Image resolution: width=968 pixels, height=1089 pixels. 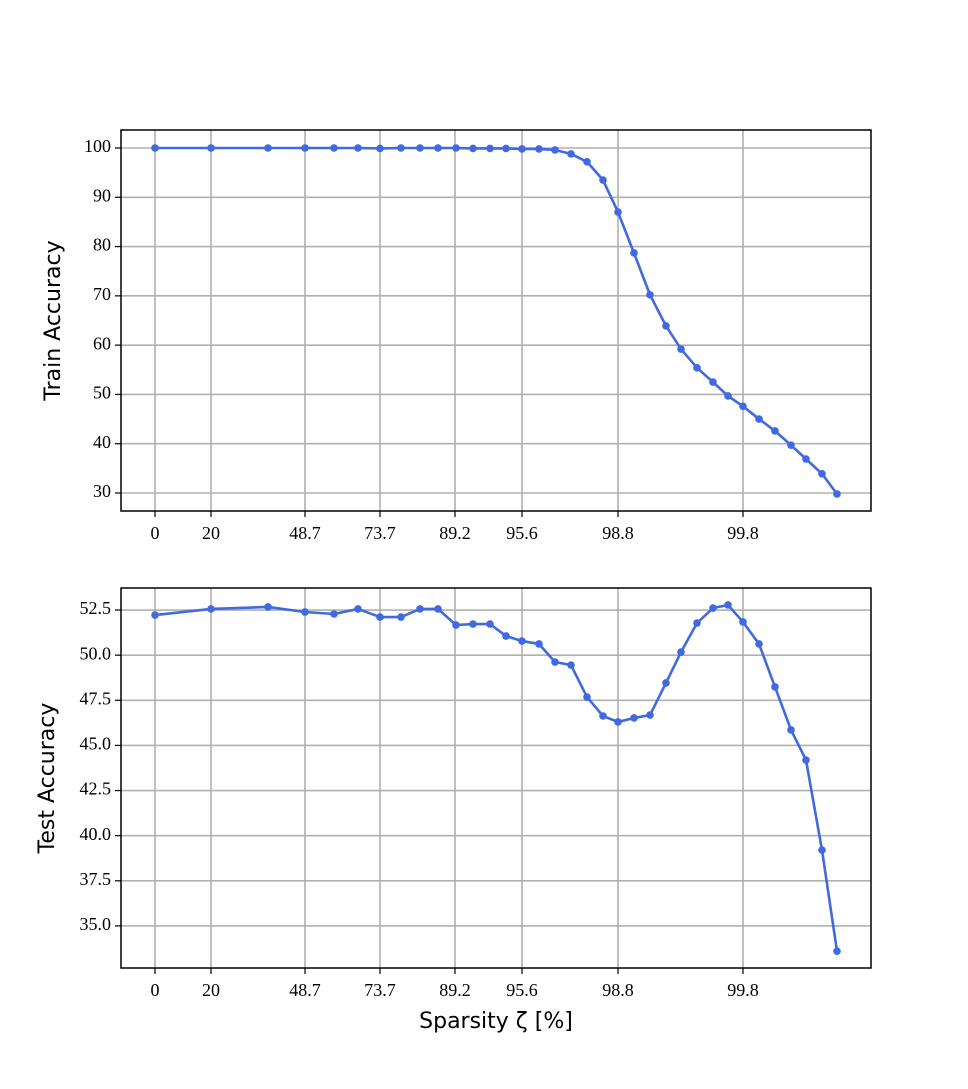 What do you see at coordinates (96, 789) in the screenshot?
I see `y-tick-label: 42.5` at bounding box center [96, 789].